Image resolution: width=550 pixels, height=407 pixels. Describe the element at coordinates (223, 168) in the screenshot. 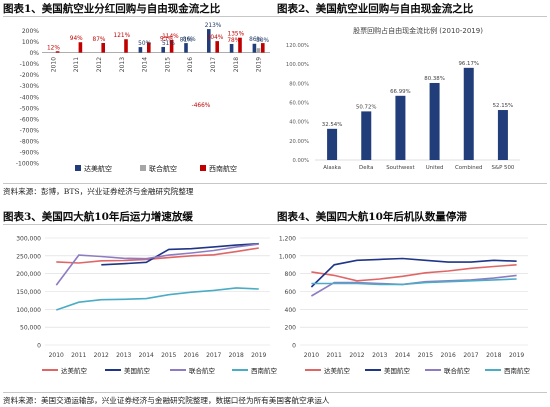

I see `c1-legend-label: 西南航空` at that location.